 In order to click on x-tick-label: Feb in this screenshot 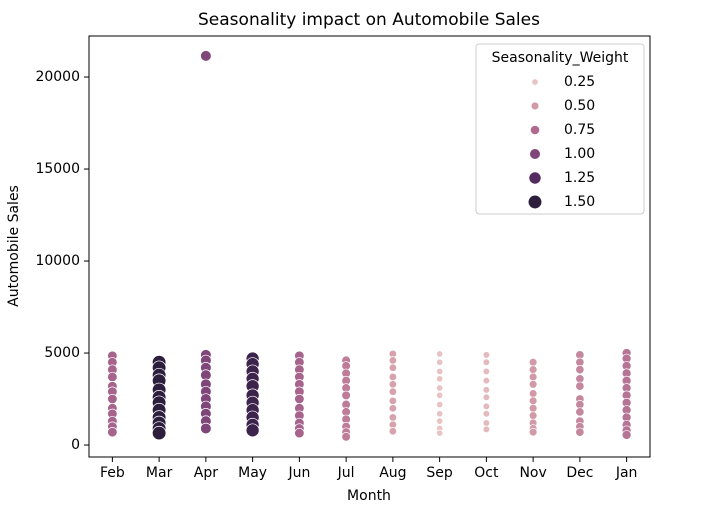, I will do `click(112, 473)`.